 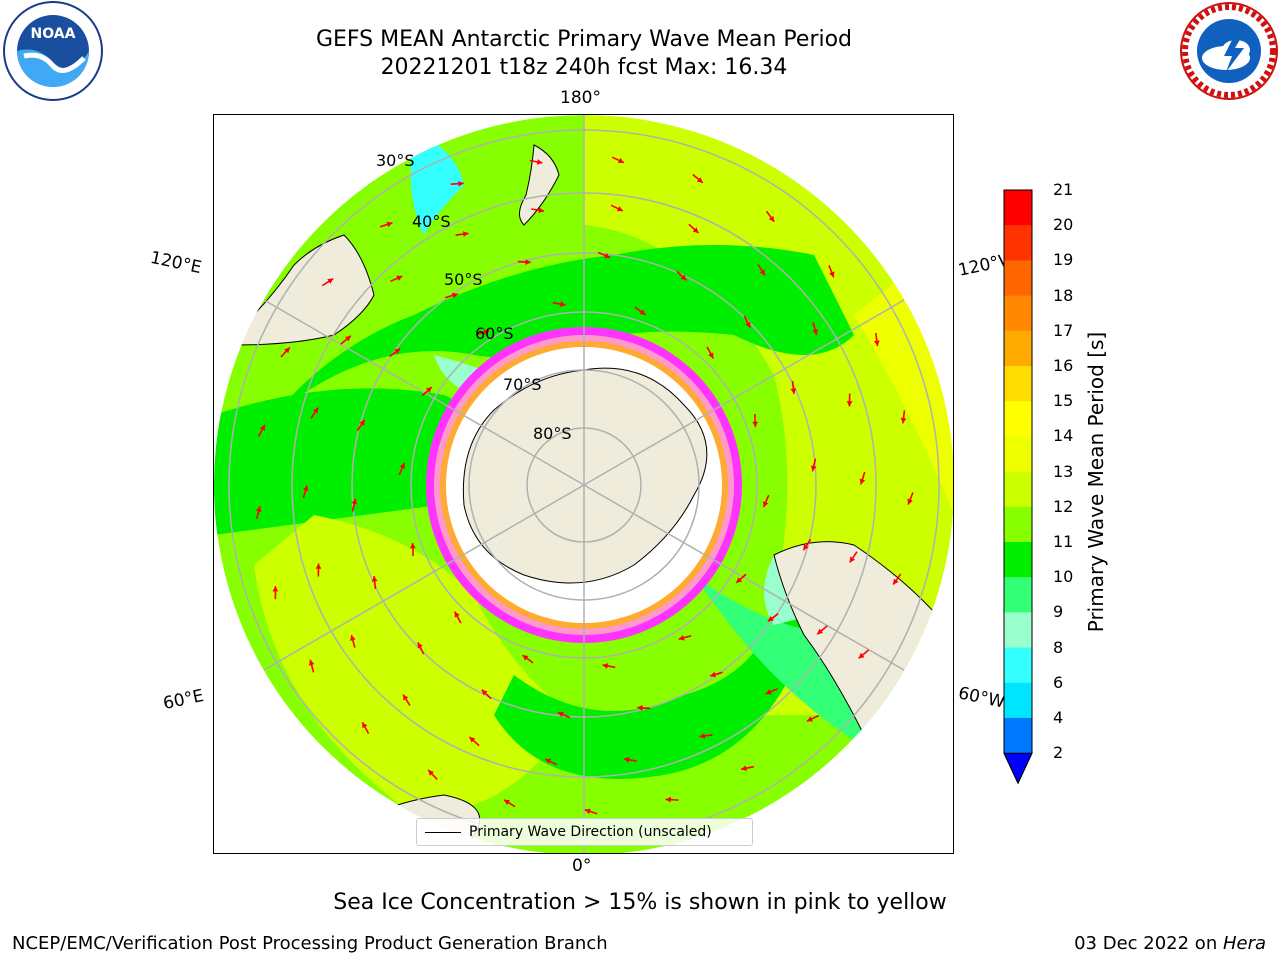 I want to click on lat-label-50s: 50°S, so click(x=463, y=279).